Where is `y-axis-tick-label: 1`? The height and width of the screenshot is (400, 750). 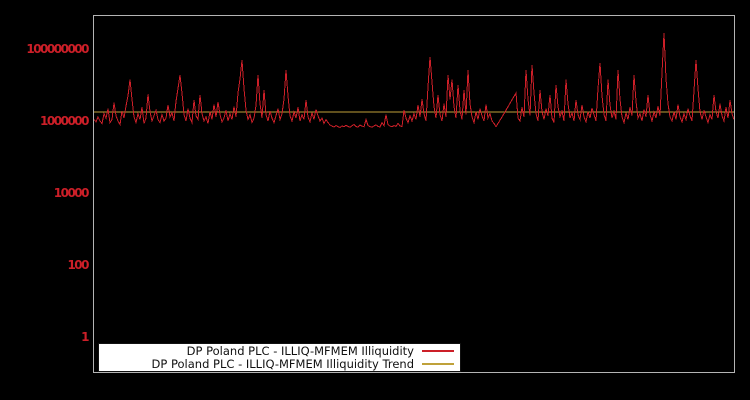
y-axis-tick-label: 1 is located at coordinates (85, 337).